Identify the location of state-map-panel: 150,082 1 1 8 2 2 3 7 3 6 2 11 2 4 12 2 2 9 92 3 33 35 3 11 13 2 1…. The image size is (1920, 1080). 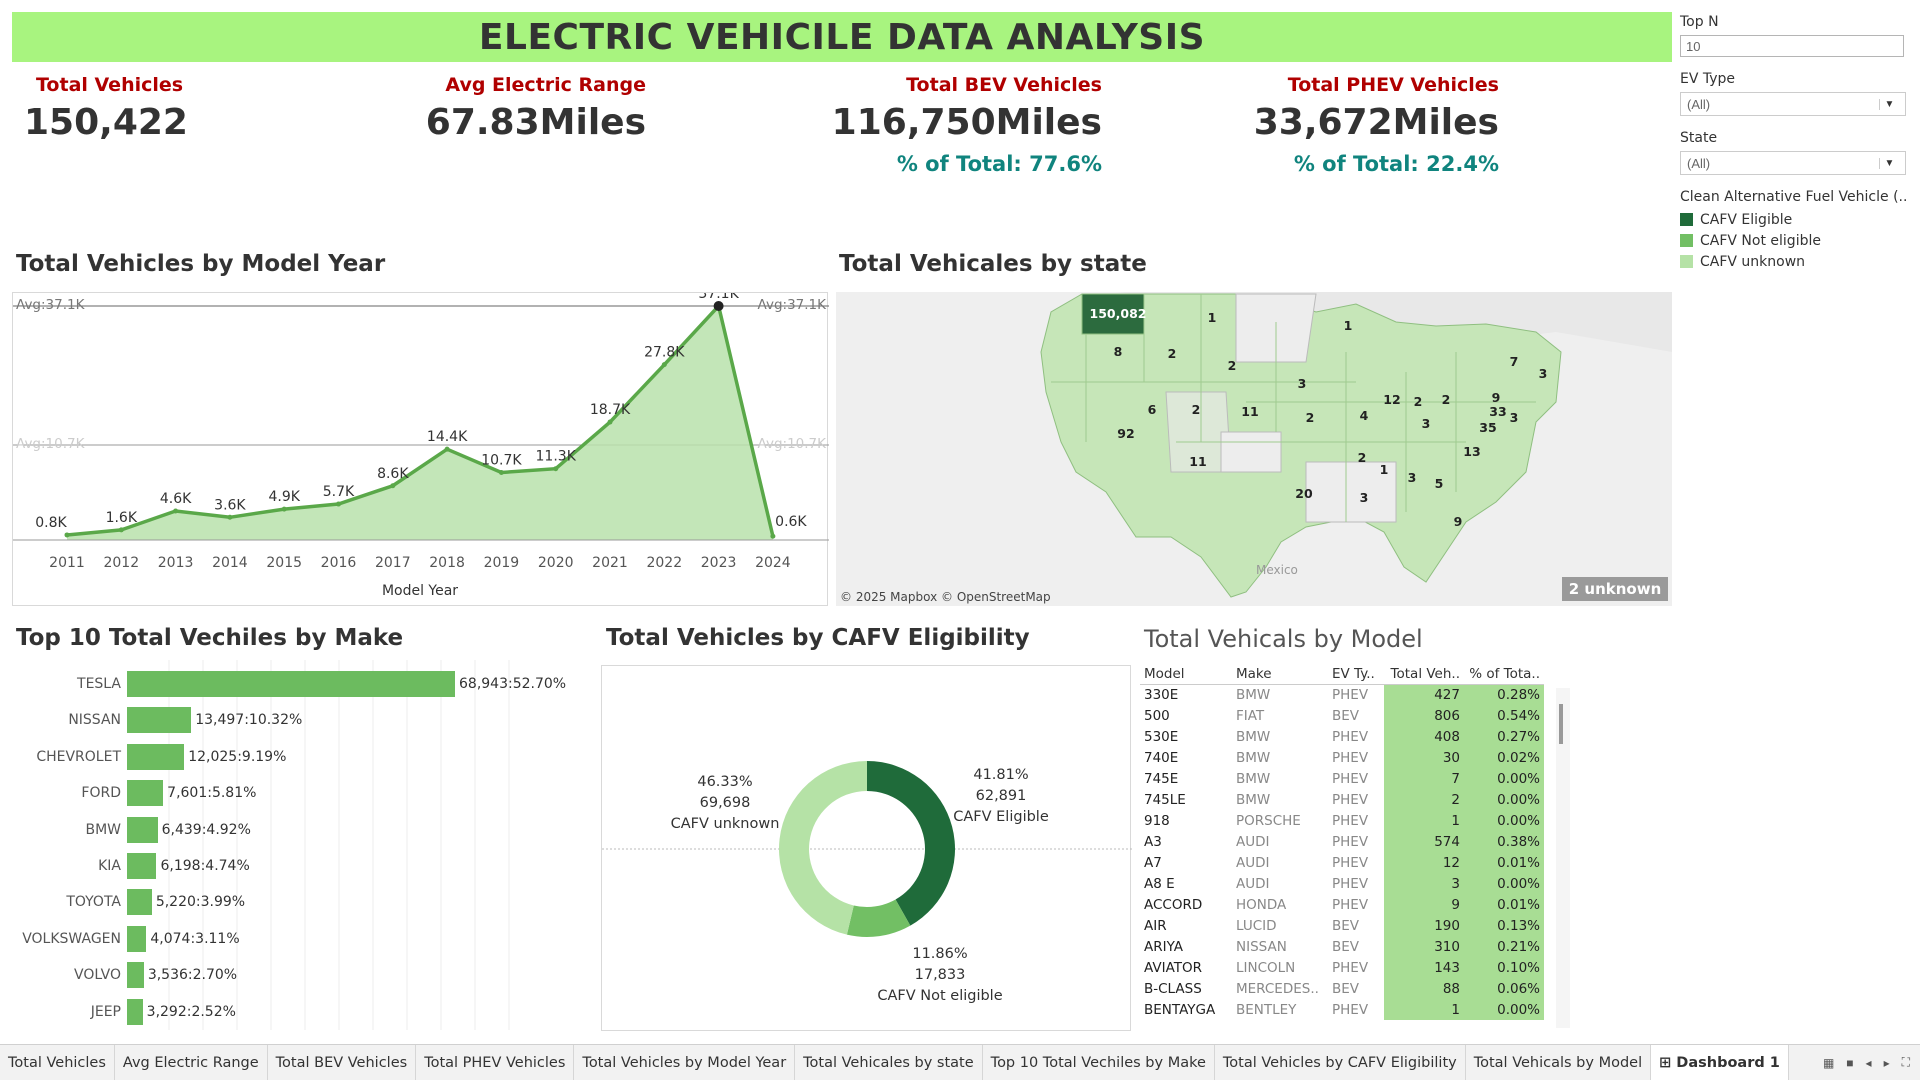
(1254, 449).